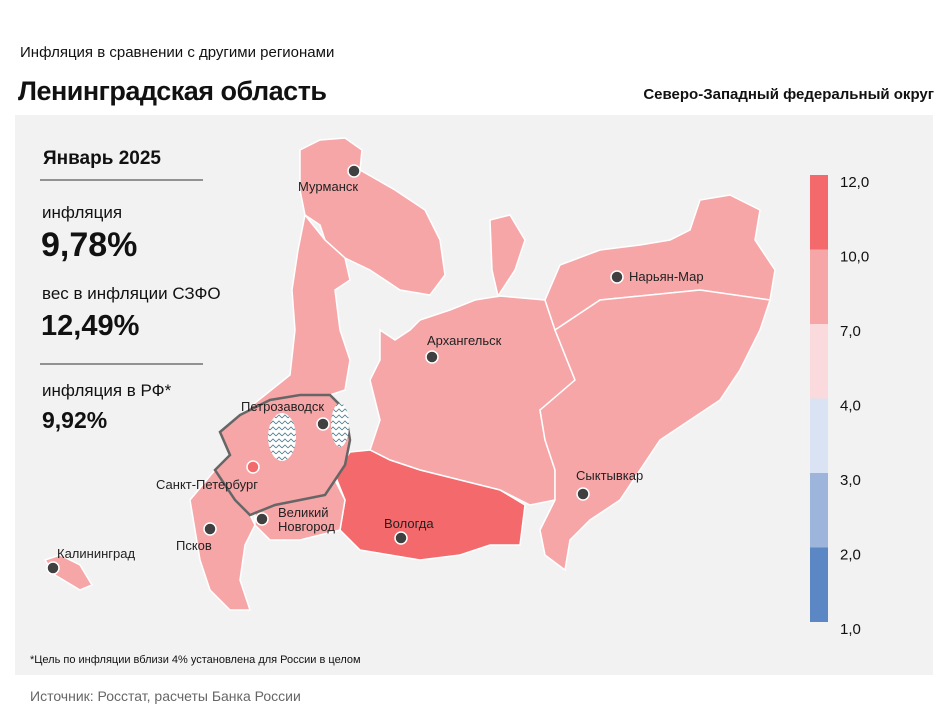 Image resolution: width=950 pixels, height=713 pixels. What do you see at coordinates (194, 545) in the screenshot?
I see `city-label: Псков` at bounding box center [194, 545].